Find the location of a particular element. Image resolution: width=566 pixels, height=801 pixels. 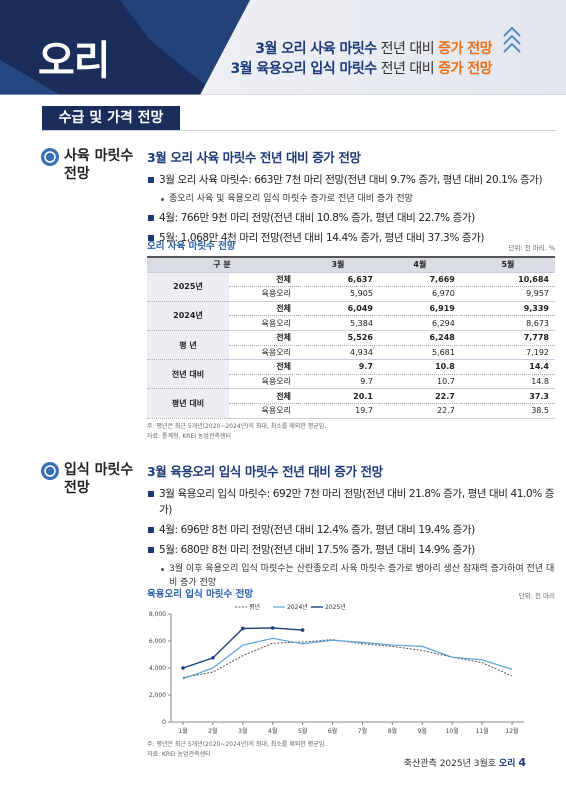

table-row: 평 년 전체 5,526 6,248 7,778 is located at coordinates (351, 345).